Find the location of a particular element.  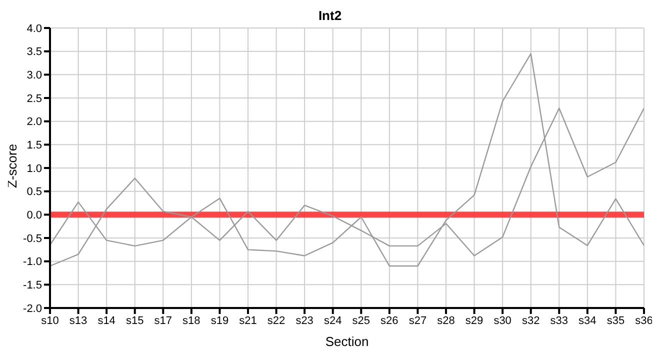

x-tick-label: s21 is located at coordinates (248, 320).